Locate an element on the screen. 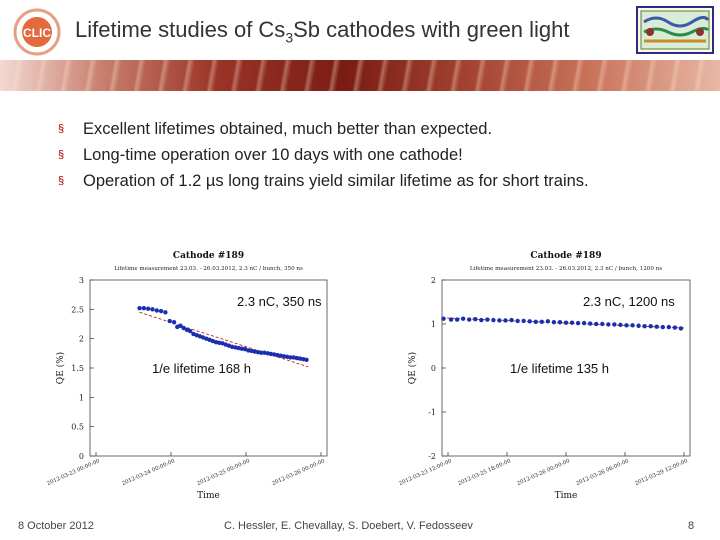 This screenshot has width=720, height=540. x-tick-label: 2012-03-23 12:00:00 is located at coordinates (425, 472).